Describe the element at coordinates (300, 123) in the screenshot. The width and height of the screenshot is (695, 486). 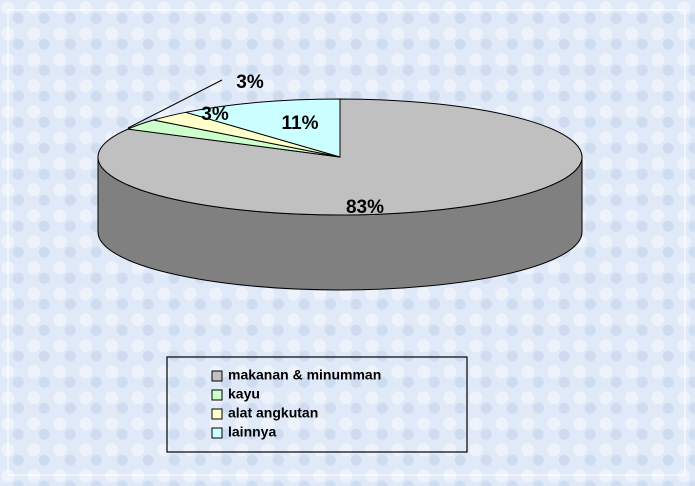
I see `data-label: 11%` at that location.